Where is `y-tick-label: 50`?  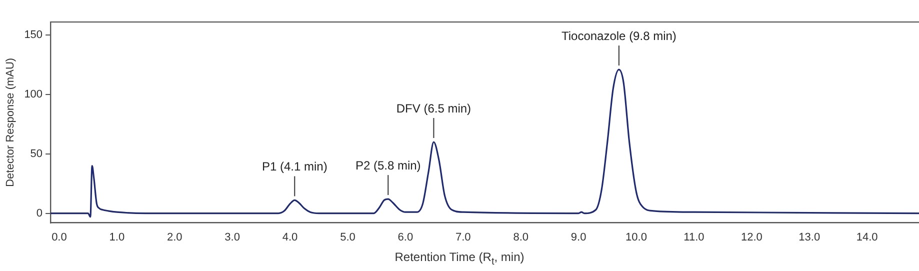
y-tick-label: 50 is located at coordinates (36, 154).